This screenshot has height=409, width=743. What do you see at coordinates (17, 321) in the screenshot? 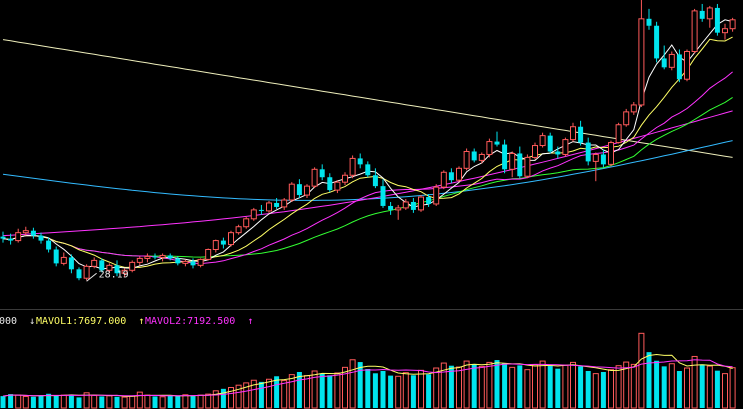
I see `volume-value-label: 000 ↓` at bounding box center [17, 321].